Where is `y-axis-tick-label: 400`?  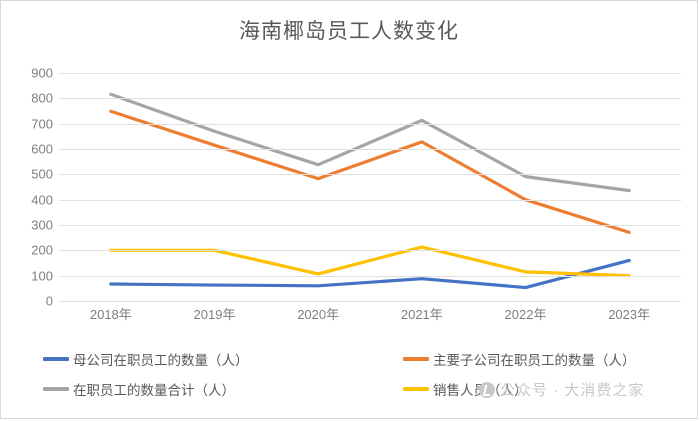 y-axis-tick-label: 400 is located at coordinates (42, 200).